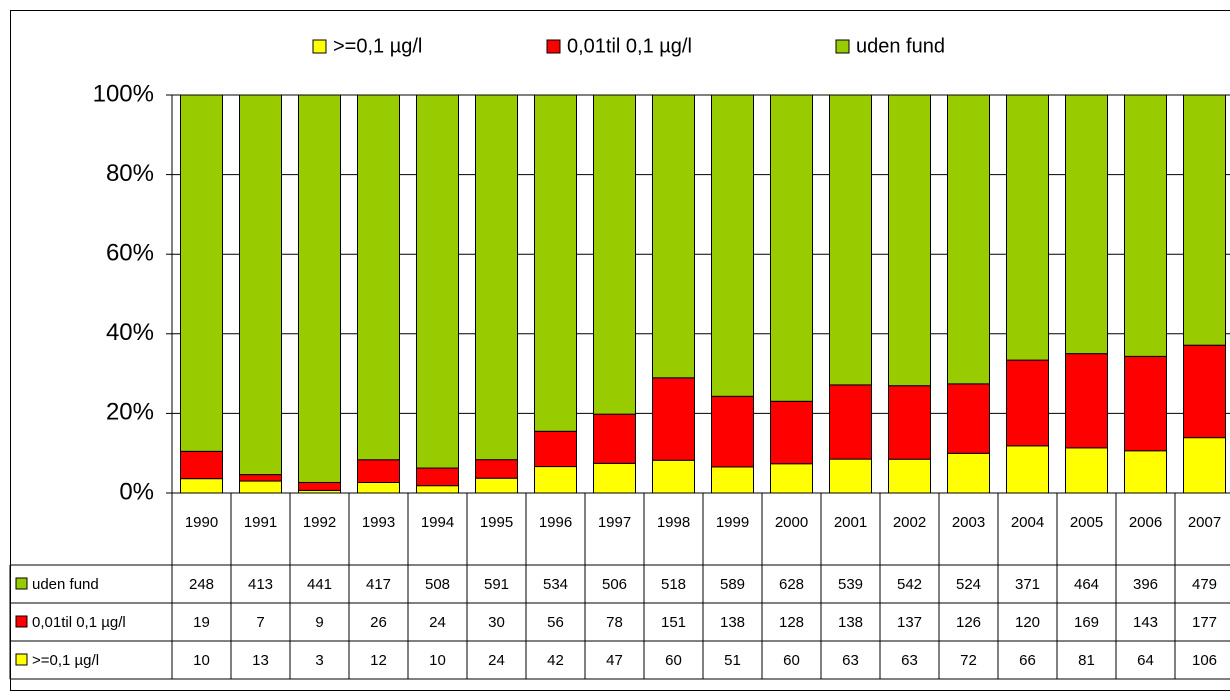  What do you see at coordinates (1027, 522) in the screenshot?
I see `x-tick-label: 2004` at bounding box center [1027, 522].